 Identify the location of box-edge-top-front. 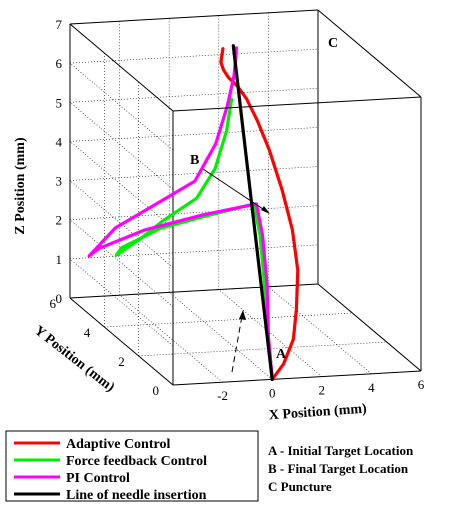
(297, 104).